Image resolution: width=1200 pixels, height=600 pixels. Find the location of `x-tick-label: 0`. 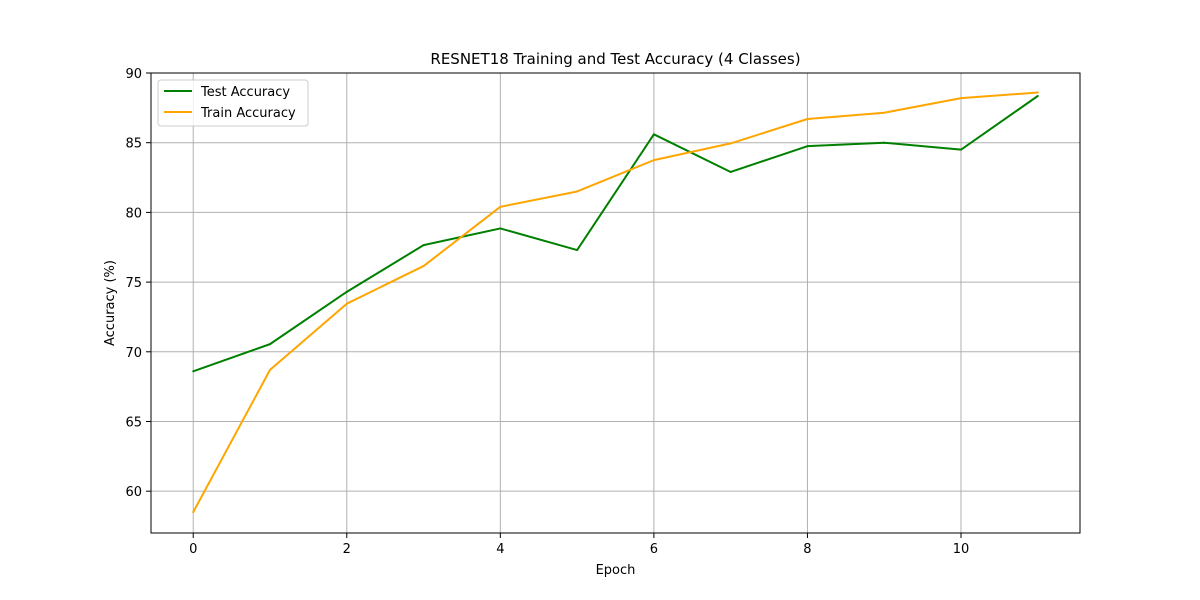

x-tick-label: 0 is located at coordinates (193, 549).